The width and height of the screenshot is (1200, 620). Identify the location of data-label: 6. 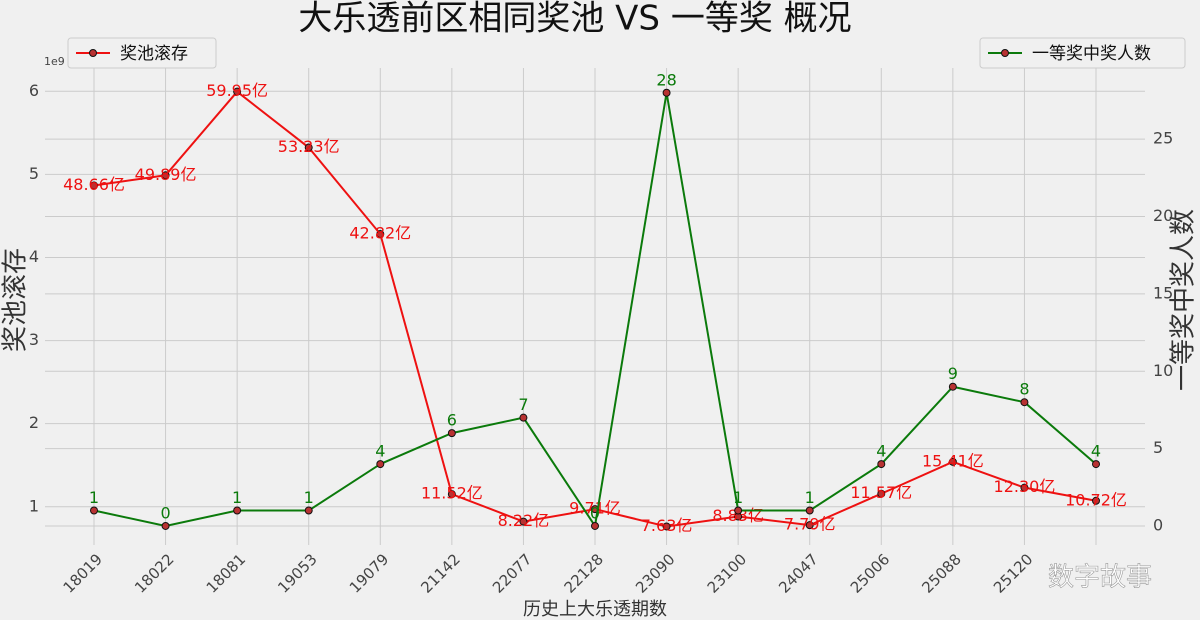
(452, 420).